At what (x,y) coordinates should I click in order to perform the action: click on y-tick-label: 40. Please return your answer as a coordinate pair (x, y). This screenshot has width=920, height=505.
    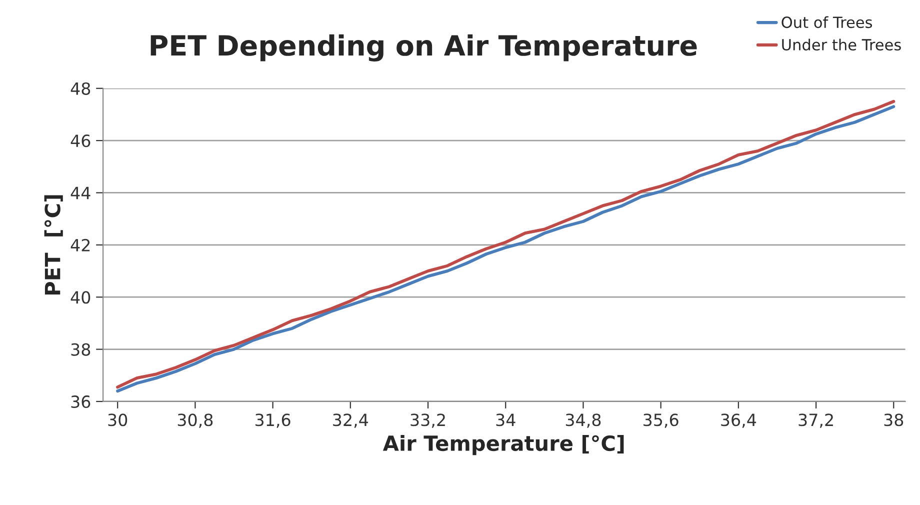
    Looking at the image, I should click on (80, 297).